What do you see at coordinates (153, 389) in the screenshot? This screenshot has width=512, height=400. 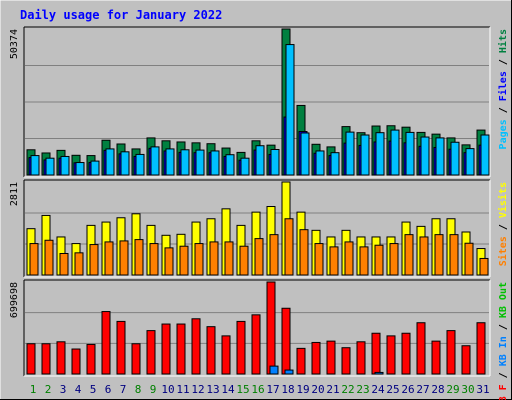 I see `x-tick-label: 9` at bounding box center [153, 389].